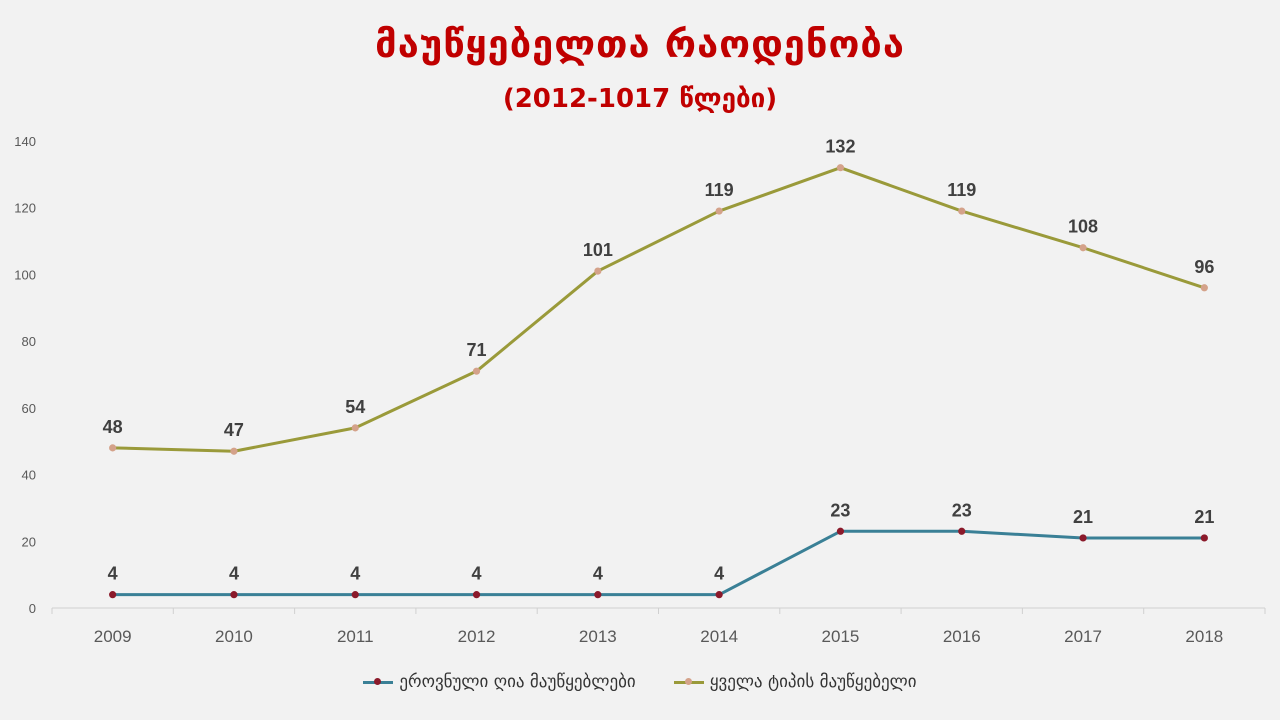 This screenshot has width=1280, height=720. Describe the element at coordinates (598, 636) in the screenshot. I see `x-tick-label: 2013` at that location.